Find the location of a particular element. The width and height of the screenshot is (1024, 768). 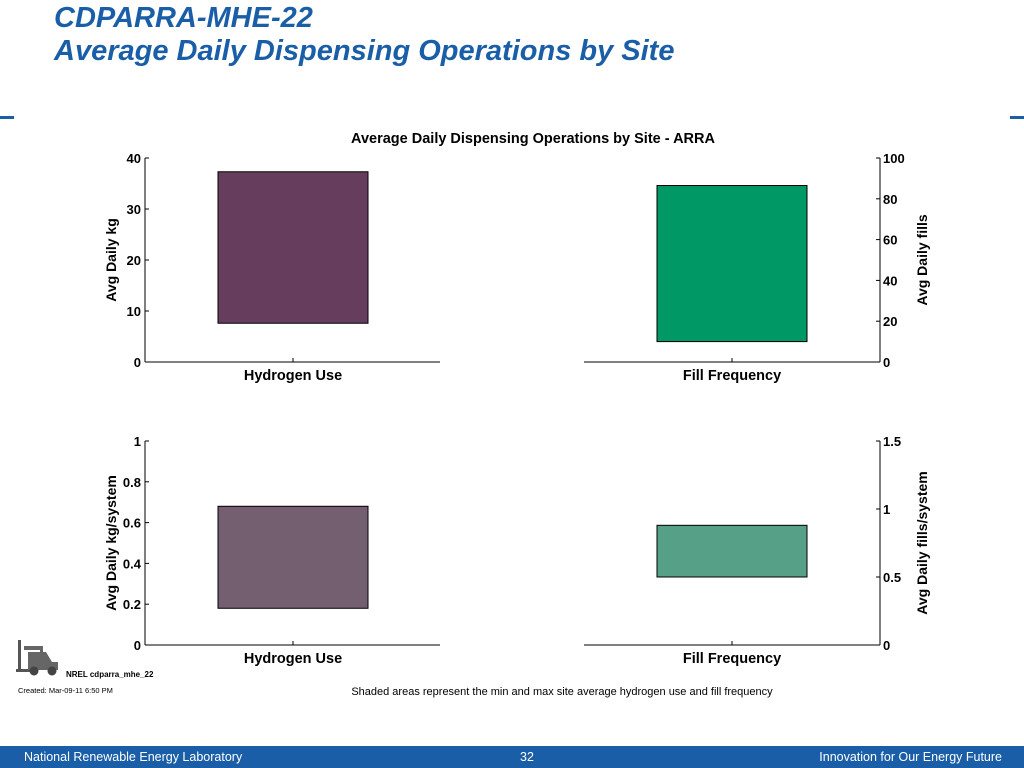

right-tick-label: 1.5 is located at coordinates (892, 441).